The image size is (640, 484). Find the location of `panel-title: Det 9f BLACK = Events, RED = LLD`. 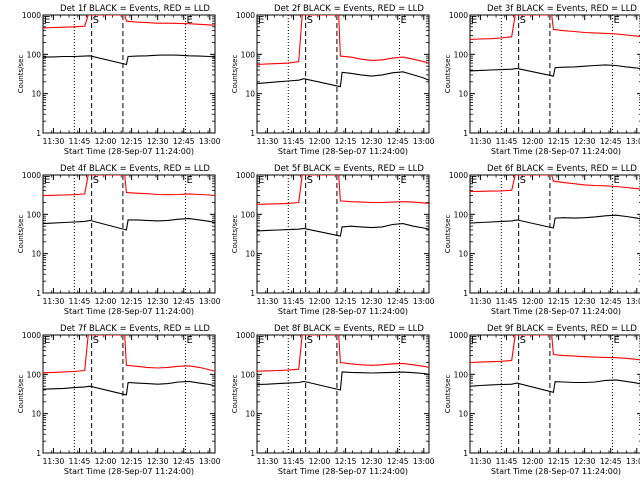

panel-title: Det 9f BLACK = Events, RED = LLD is located at coordinates (562, 329).